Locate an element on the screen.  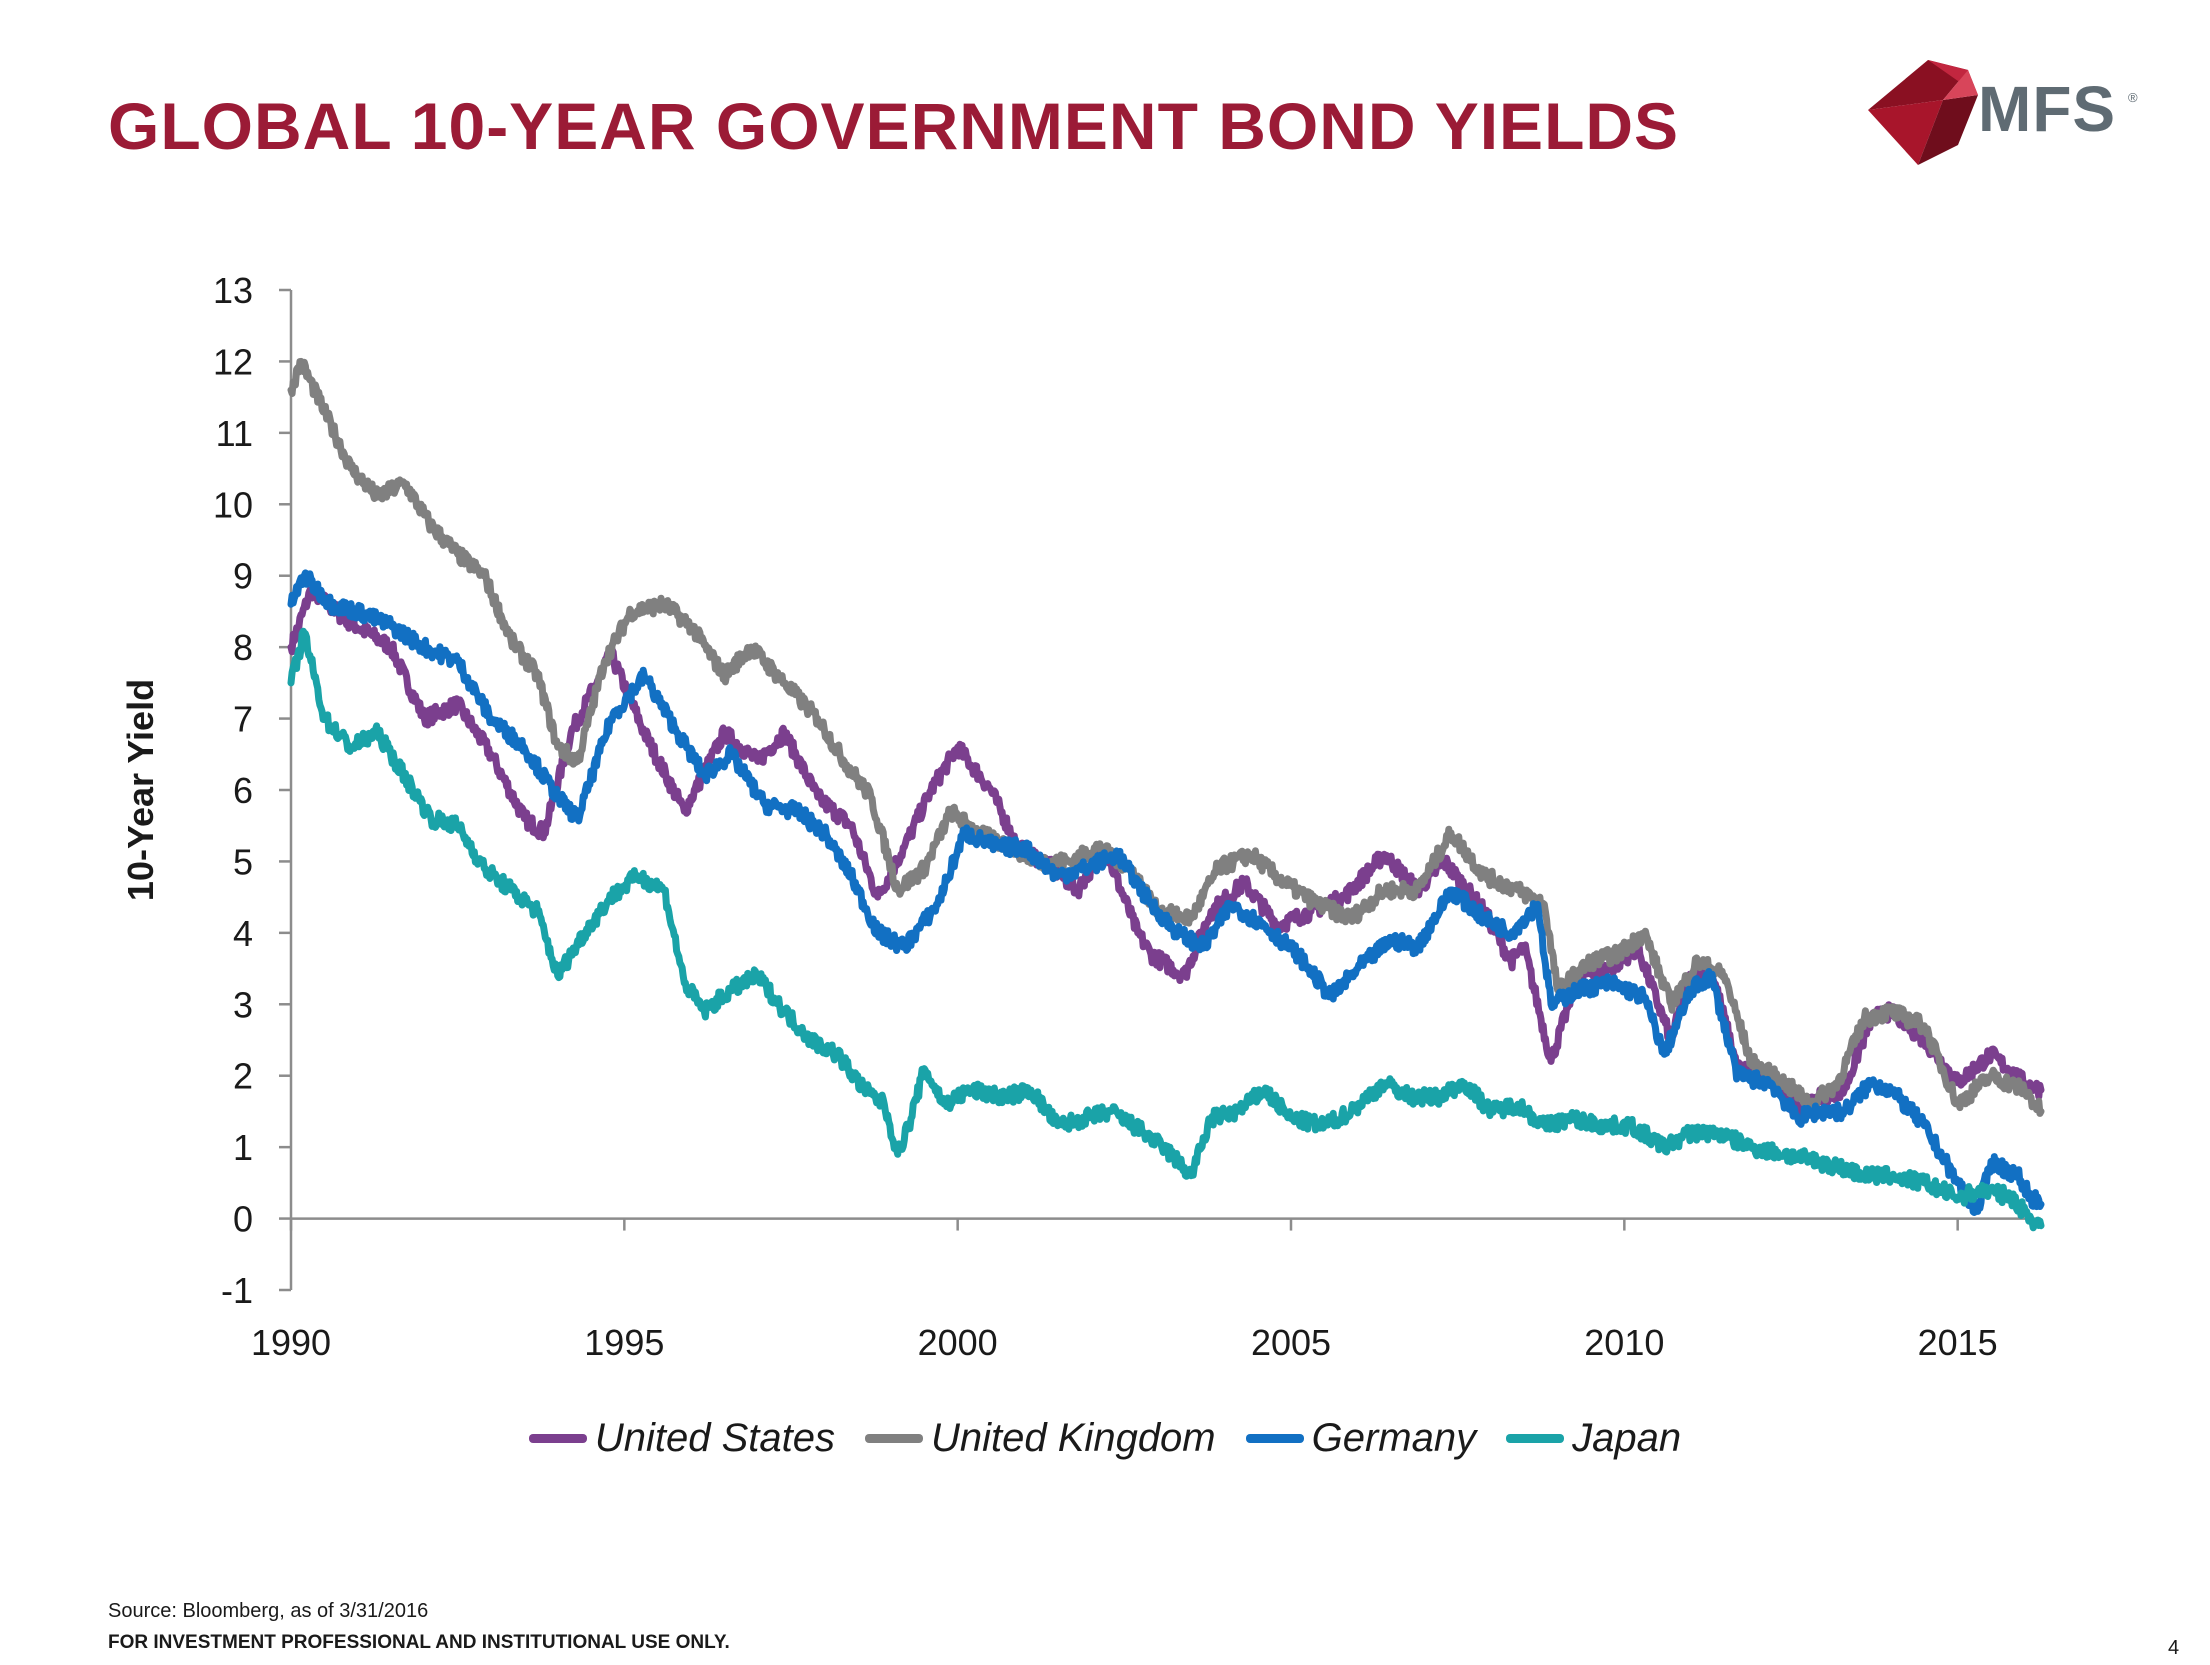
legend-label-united-kingdom: United Kingdom is located at coordinates (1073, 1438).